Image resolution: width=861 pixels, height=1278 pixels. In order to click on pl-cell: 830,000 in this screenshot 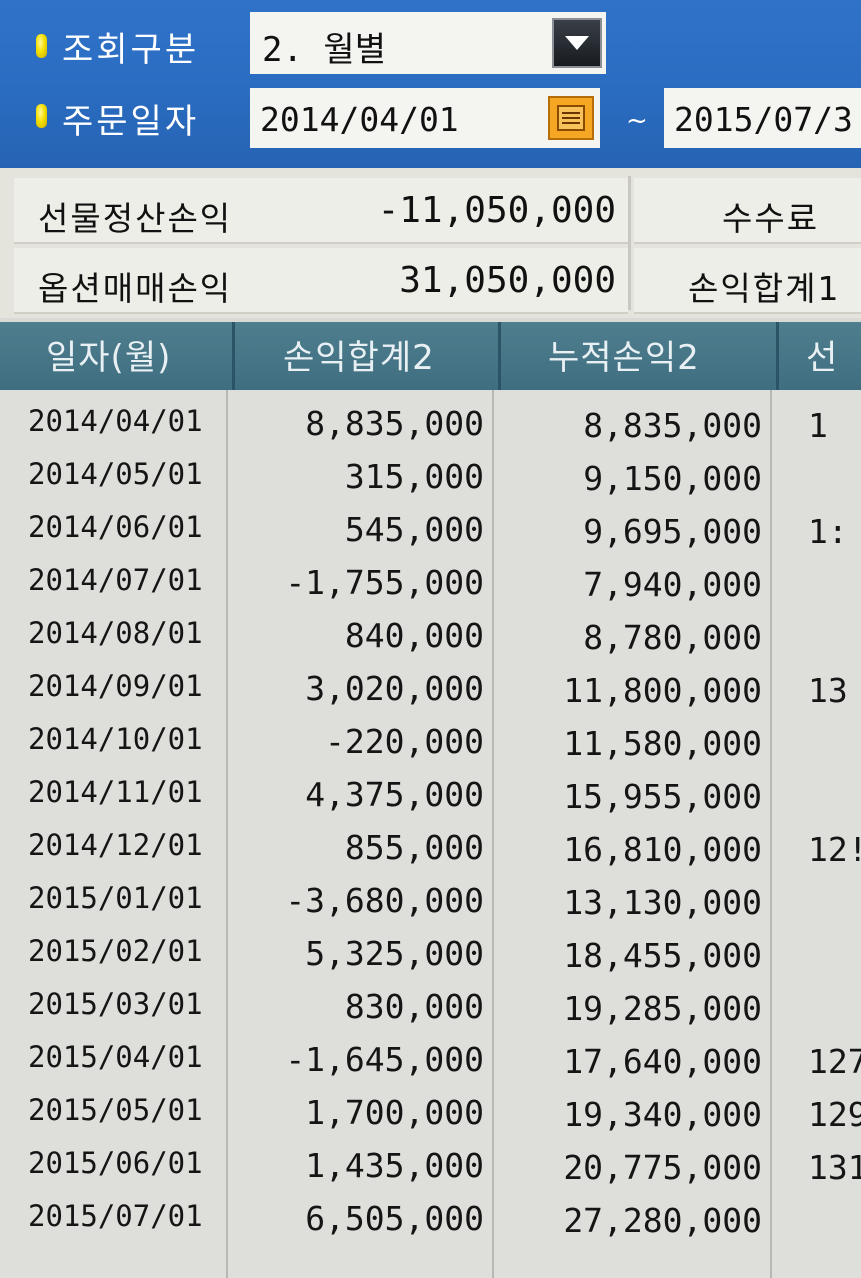, I will do `click(414, 1006)`.